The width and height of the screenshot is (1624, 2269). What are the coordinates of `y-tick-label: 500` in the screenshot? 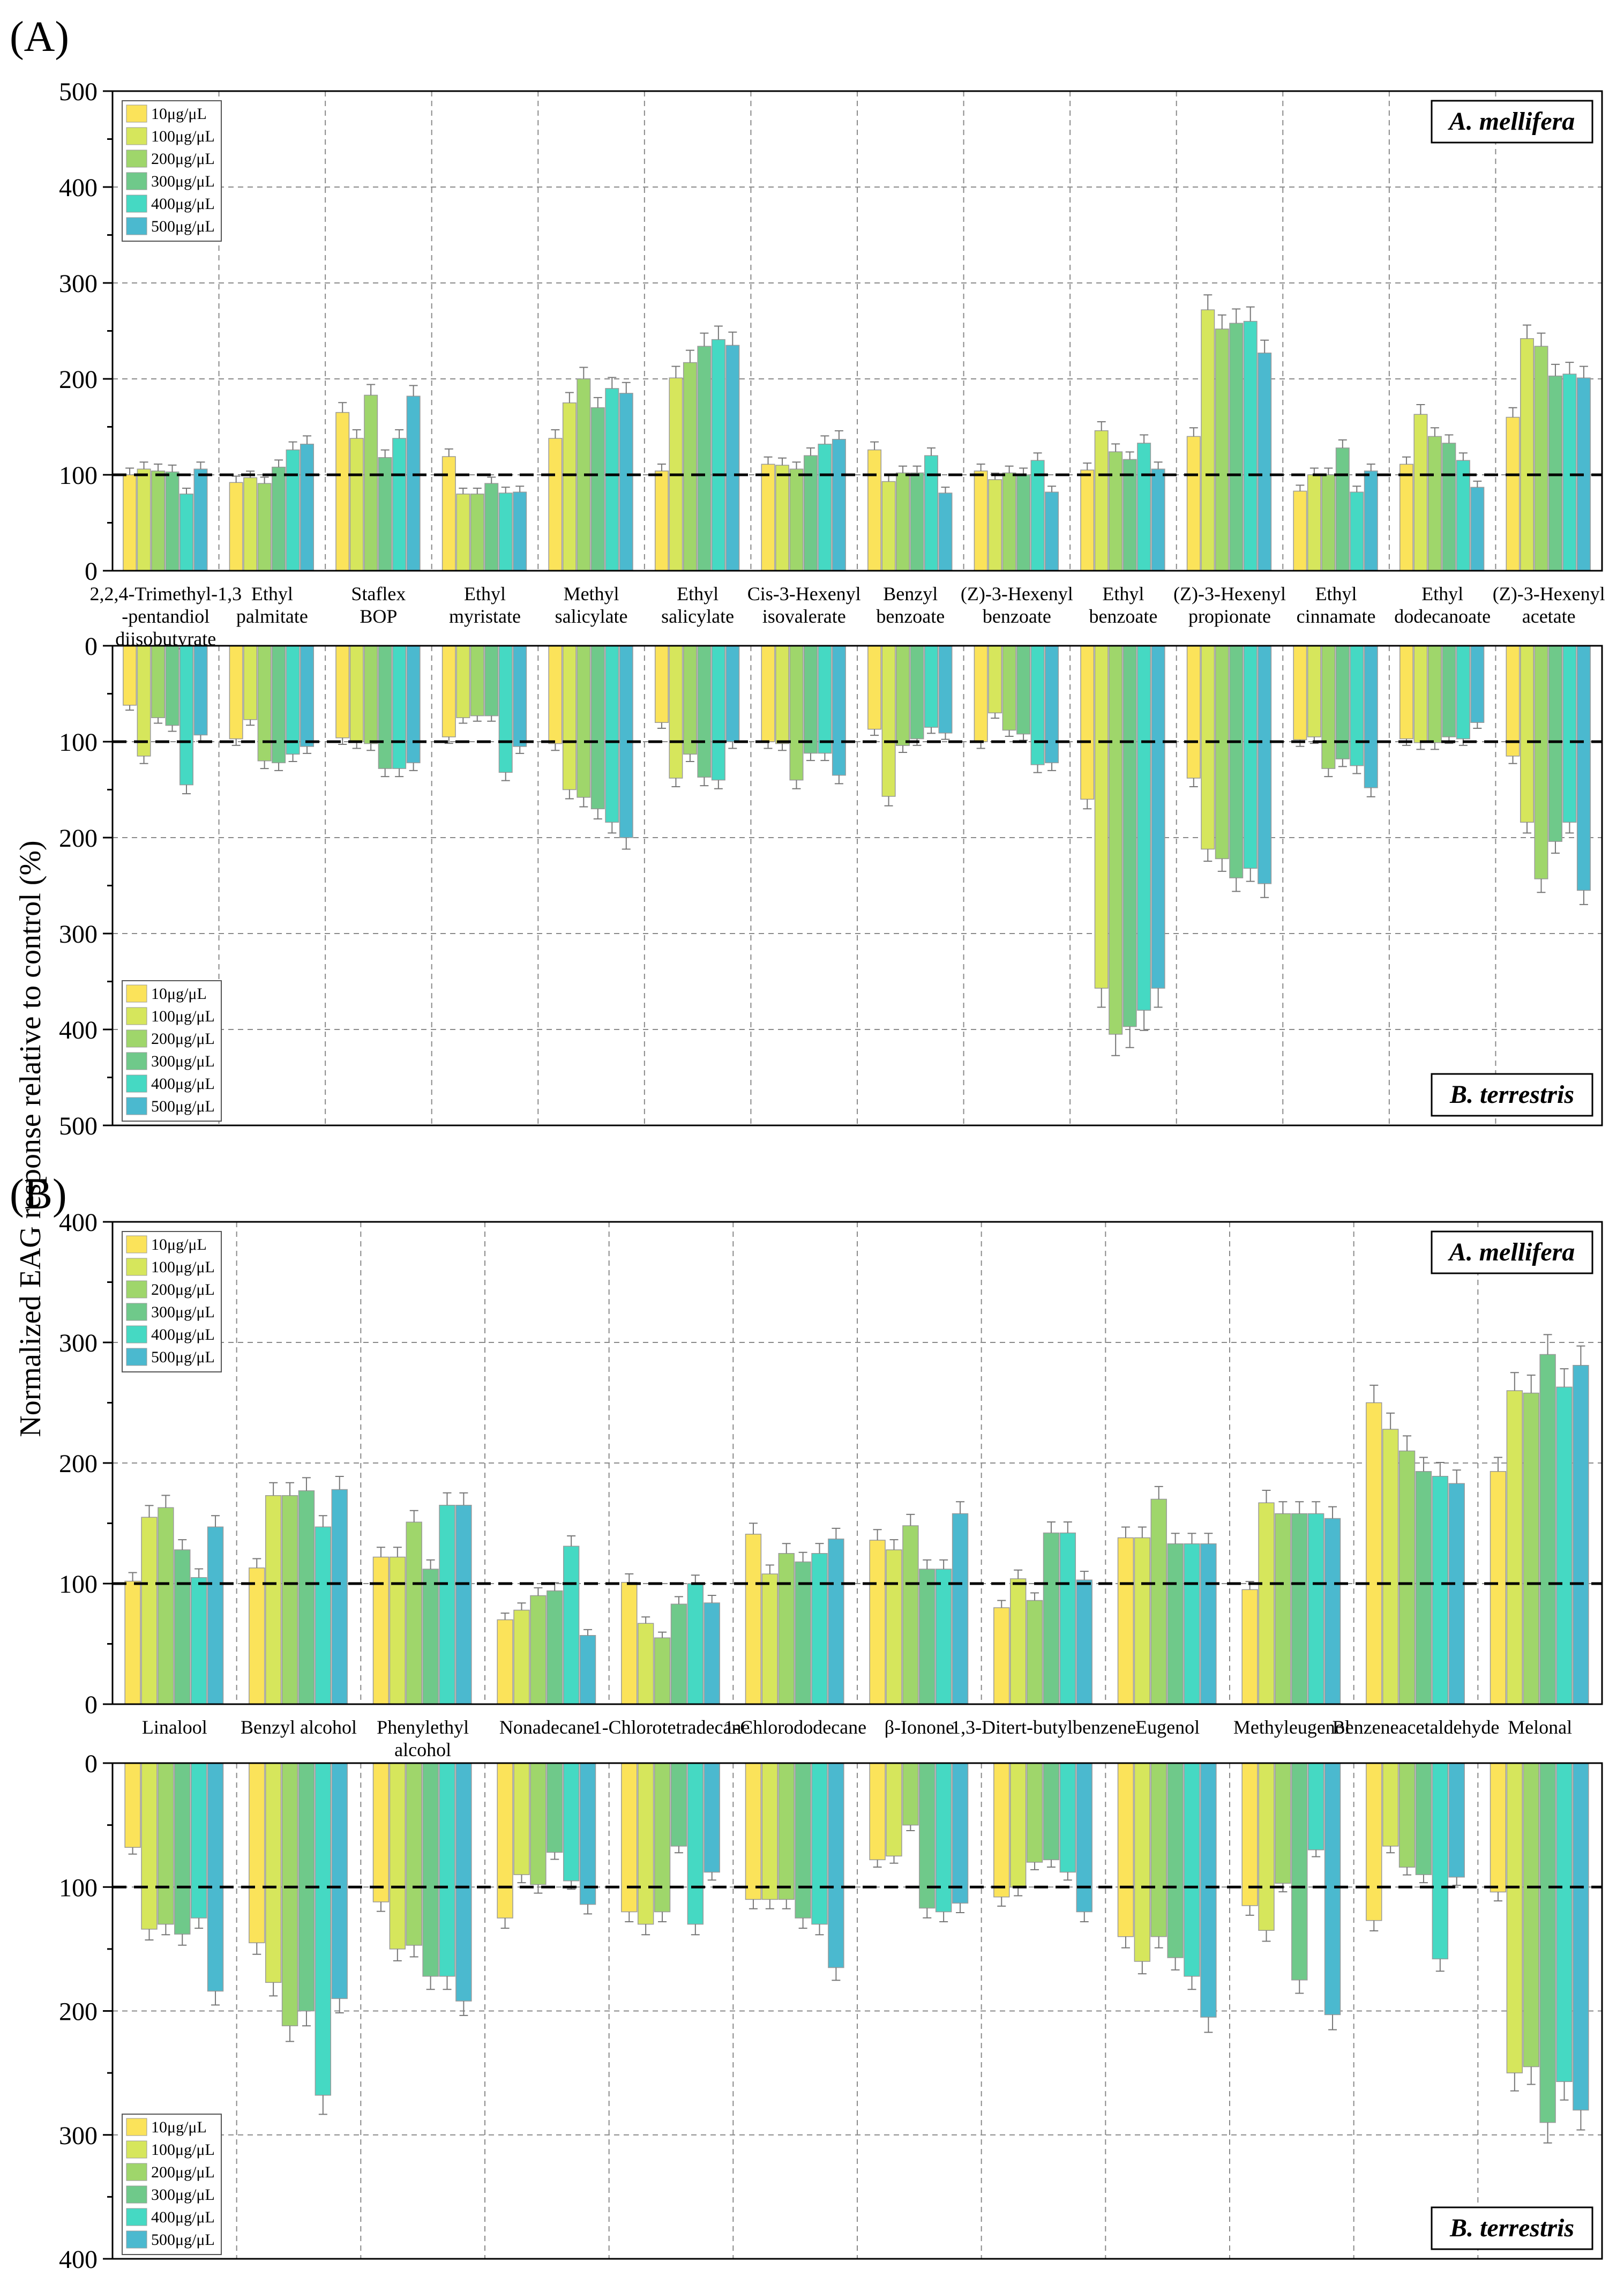 It's located at (79, 92).